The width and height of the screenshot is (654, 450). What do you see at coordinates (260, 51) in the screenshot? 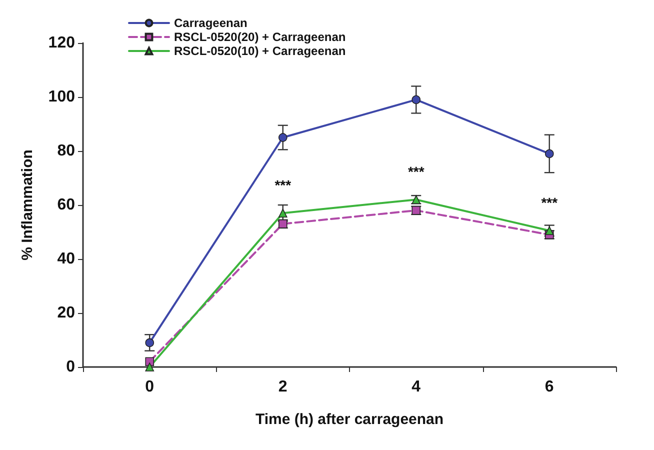
I see `legend-label: RSCL-0520(10) + Carrageenan` at bounding box center [260, 51].